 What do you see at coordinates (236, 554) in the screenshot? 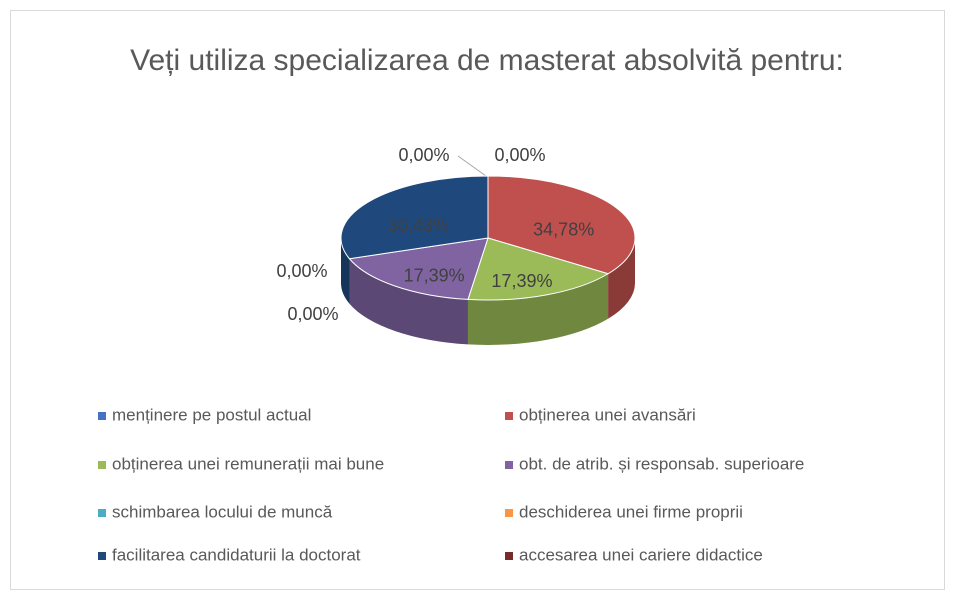
I see `legend-label: facilitarea candidaturii la doctorat` at bounding box center [236, 554].